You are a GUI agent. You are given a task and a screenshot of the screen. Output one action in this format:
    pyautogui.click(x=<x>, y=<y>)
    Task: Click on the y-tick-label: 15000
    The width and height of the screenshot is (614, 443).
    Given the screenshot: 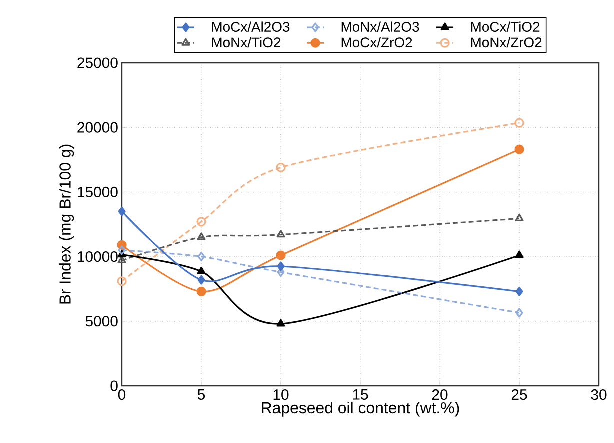 What is the action you would take?
    pyautogui.click(x=98, y=192)
    